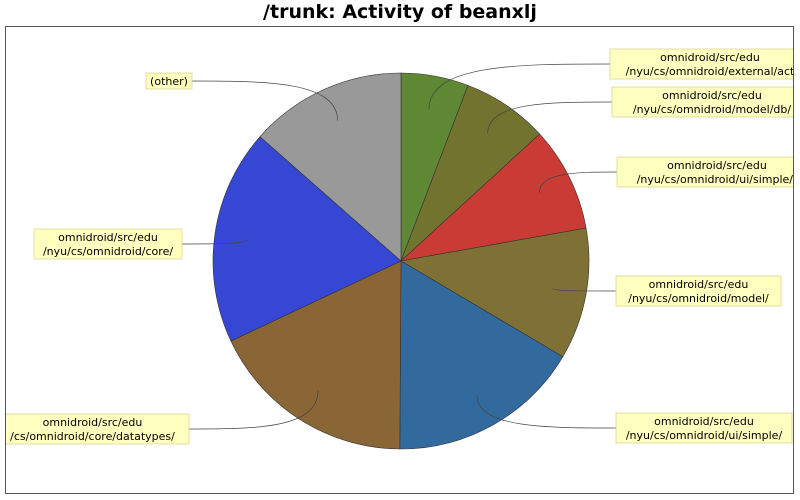  Describe the element at coordinates (698, 298) in the screenshot. I see `slice-label-text: /nyu/cs/omnidroid/model/` at that location.